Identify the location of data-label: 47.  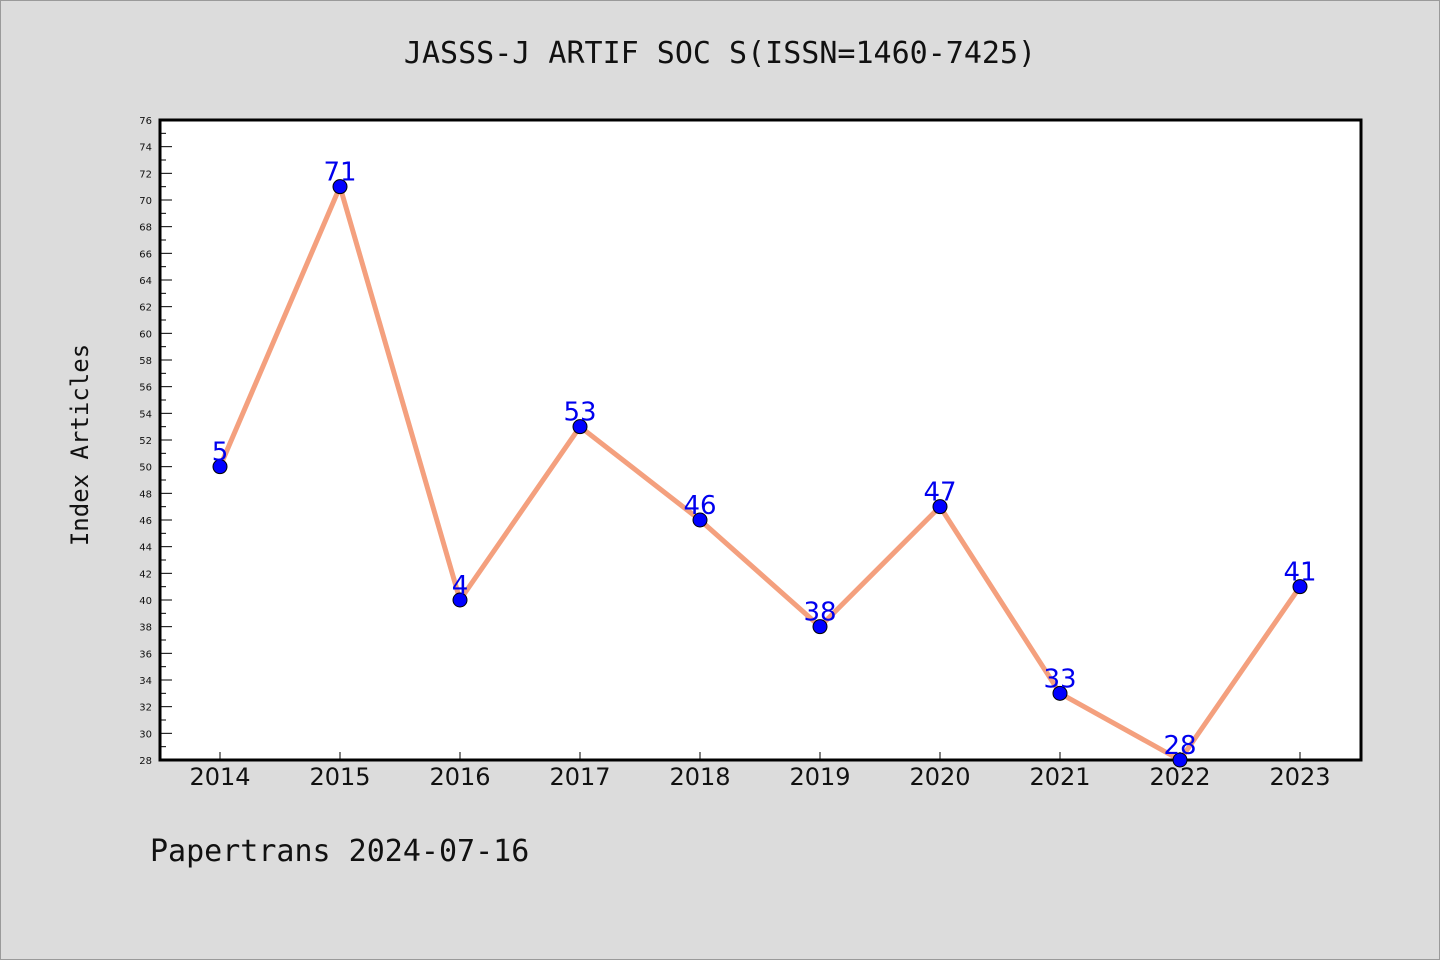
(939, 493).